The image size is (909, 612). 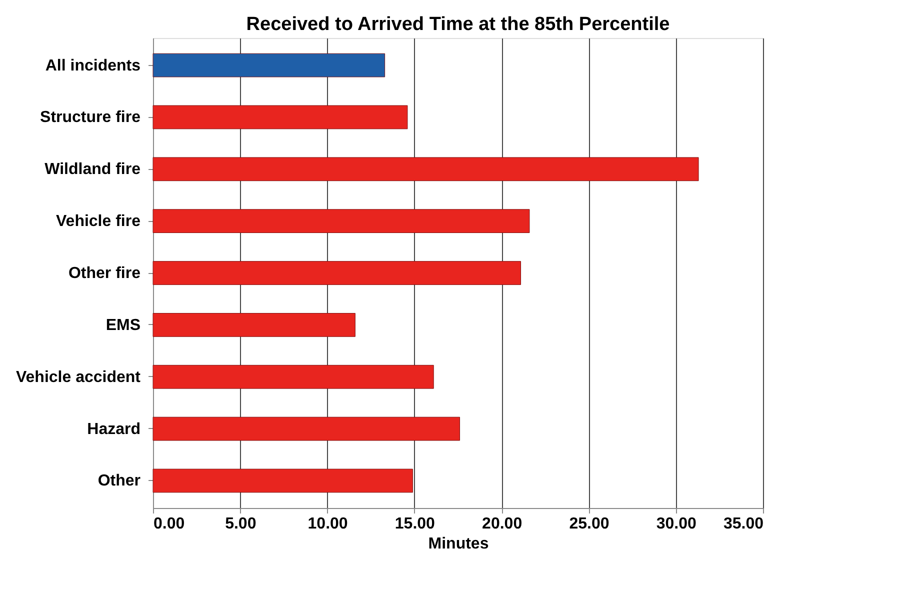 What do you see at coordinates (676, 524) in the screenshot?
I see `x-tick-label: 30.00` at bounding box center [676, 524].